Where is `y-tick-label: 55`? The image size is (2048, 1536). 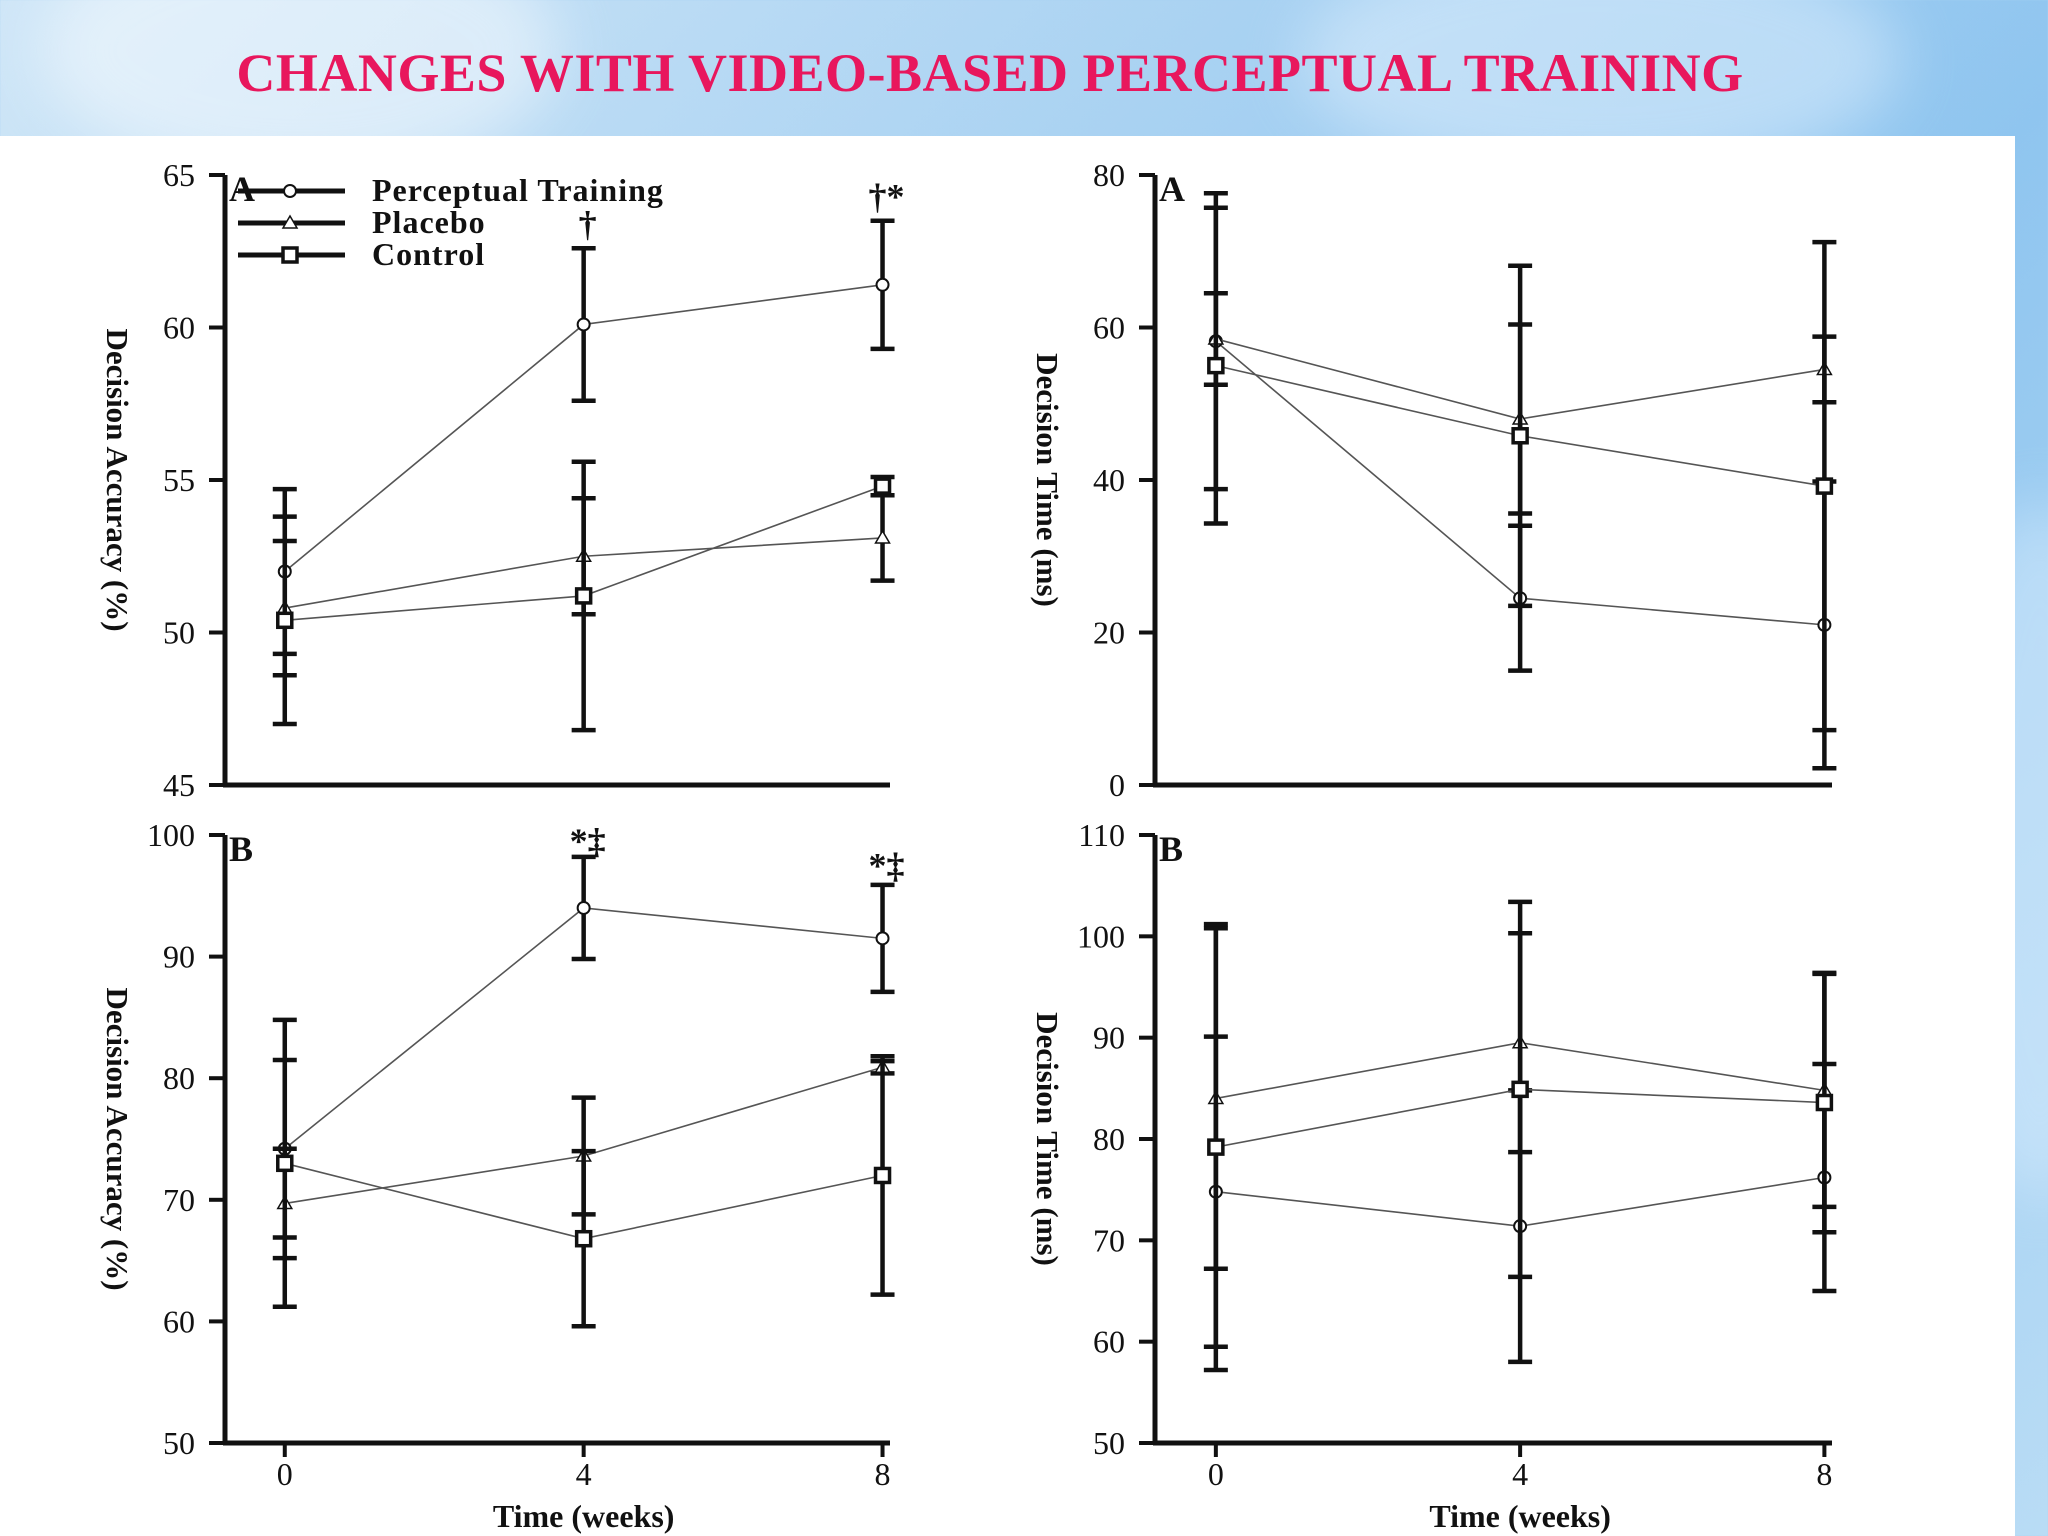 y-tick-label: 55 is located at coordinates (179, 480).